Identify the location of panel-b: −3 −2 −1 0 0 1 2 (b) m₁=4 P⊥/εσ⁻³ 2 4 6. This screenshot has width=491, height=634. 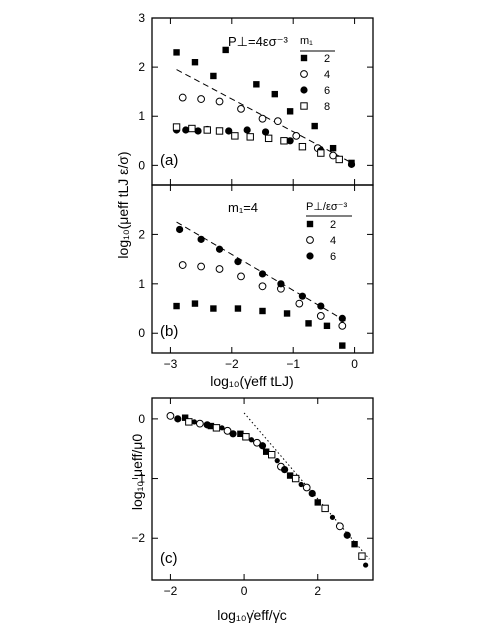
(256, 277).